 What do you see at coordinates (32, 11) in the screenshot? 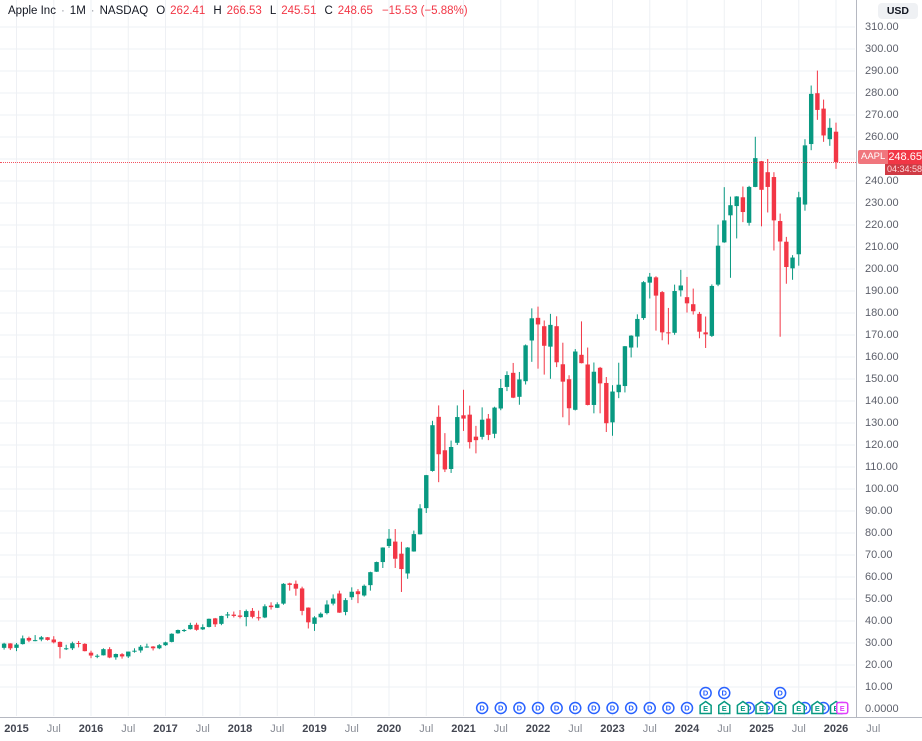
I see `symbol-title: Apple Inc` at bounding box center [32, 11].